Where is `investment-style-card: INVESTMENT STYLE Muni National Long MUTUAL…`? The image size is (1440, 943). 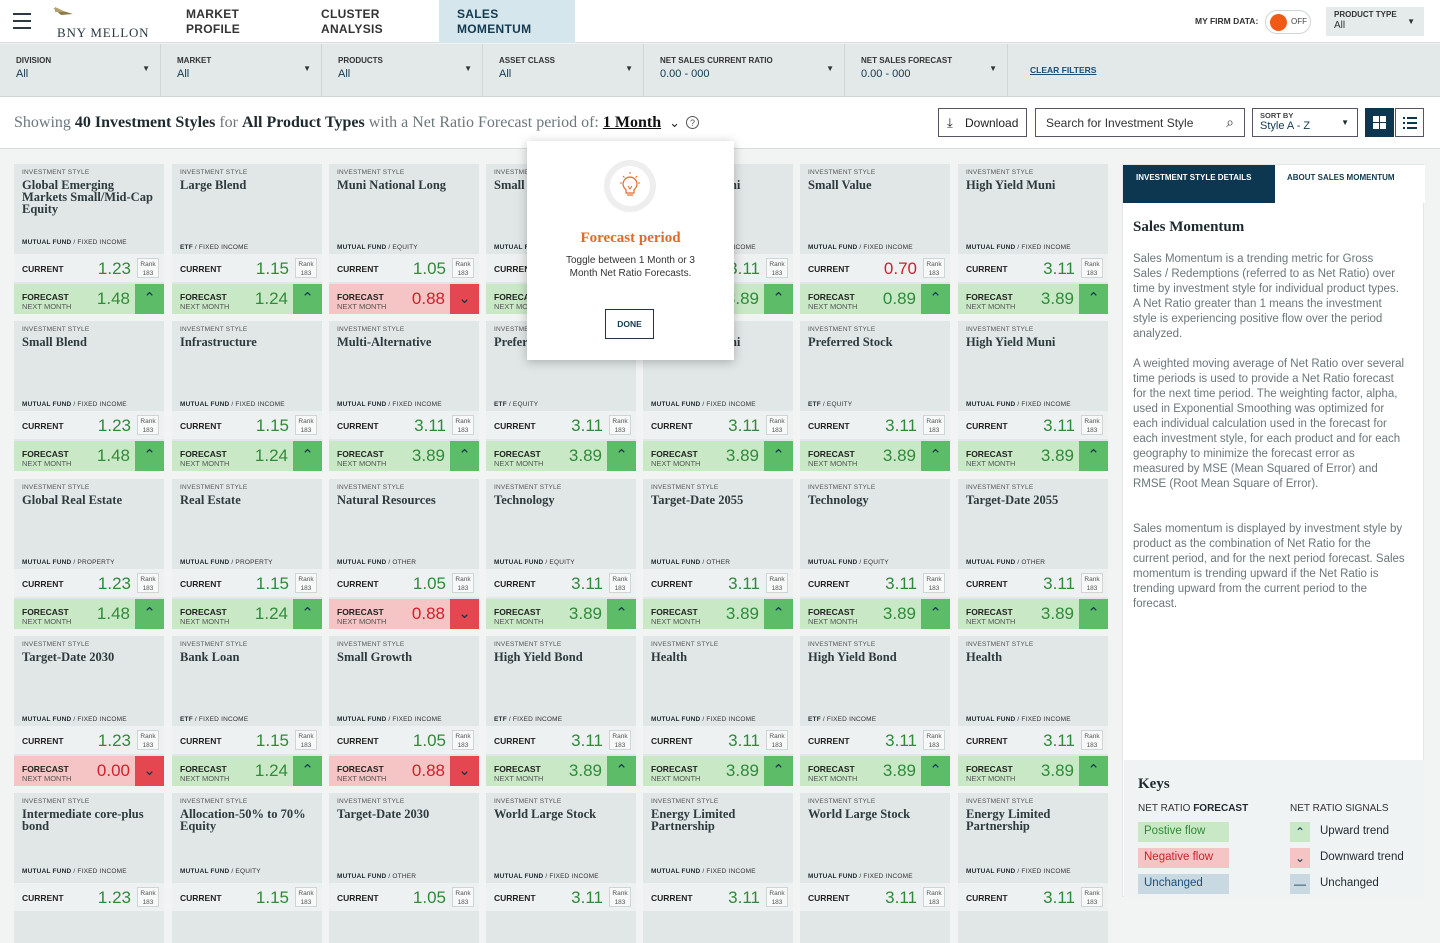 investment-style-card: INVESTMENT STYLE Muni National Long MUTUAL… is located at coordinates (404, 239).